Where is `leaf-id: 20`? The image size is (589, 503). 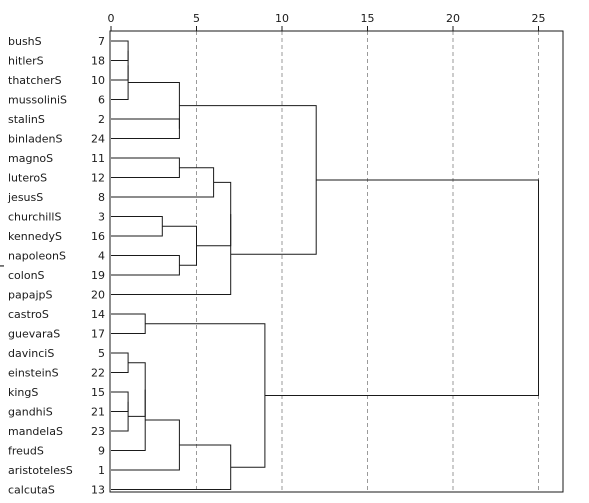 leaf-id: 20 is located at coordinates (98, 295).